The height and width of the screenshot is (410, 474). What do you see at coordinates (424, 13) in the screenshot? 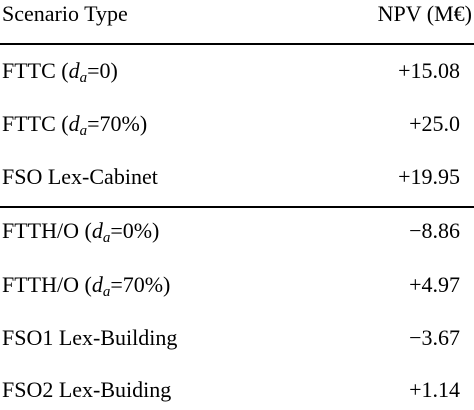
I see `header-npv: NPV (M€)` at bounding box center [424, 13].